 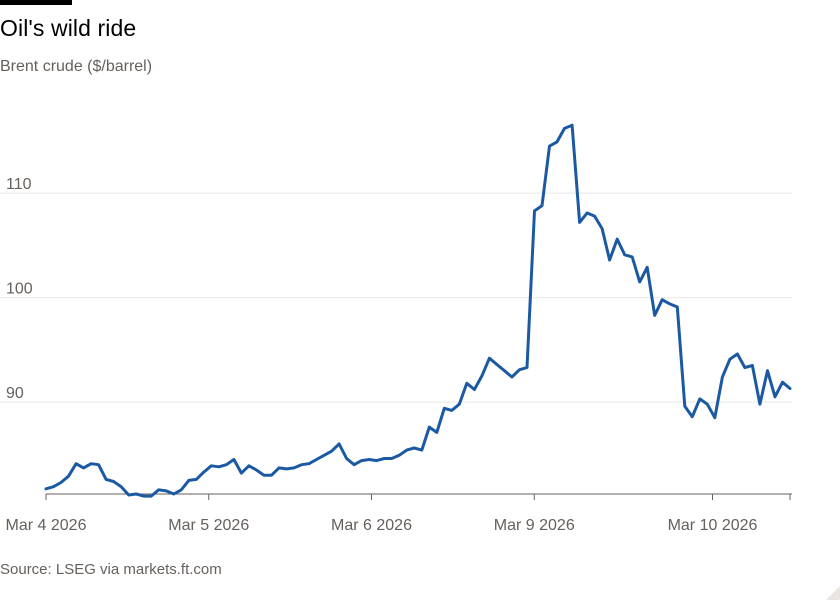 I want to click on y-tick-labels: 90 100 110, so click(x=19, y=289).